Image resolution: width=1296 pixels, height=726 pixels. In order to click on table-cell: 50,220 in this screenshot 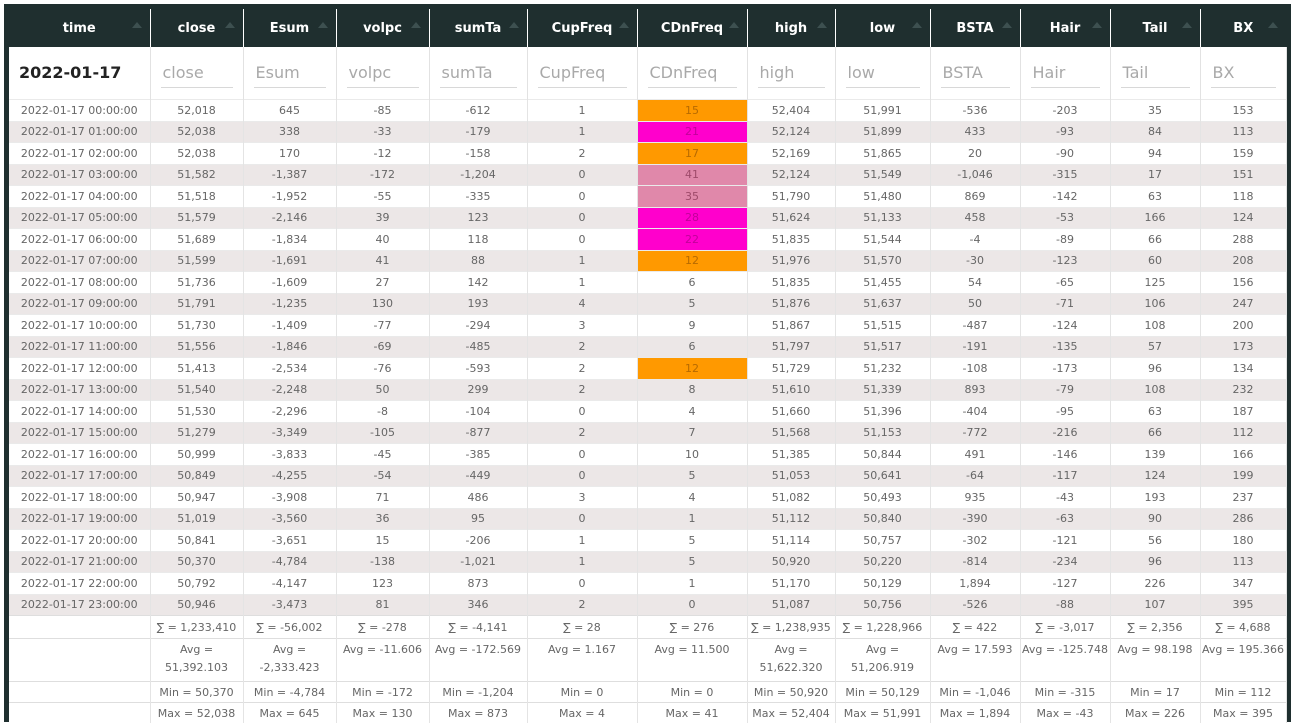, I will do `click(883, 561)`.